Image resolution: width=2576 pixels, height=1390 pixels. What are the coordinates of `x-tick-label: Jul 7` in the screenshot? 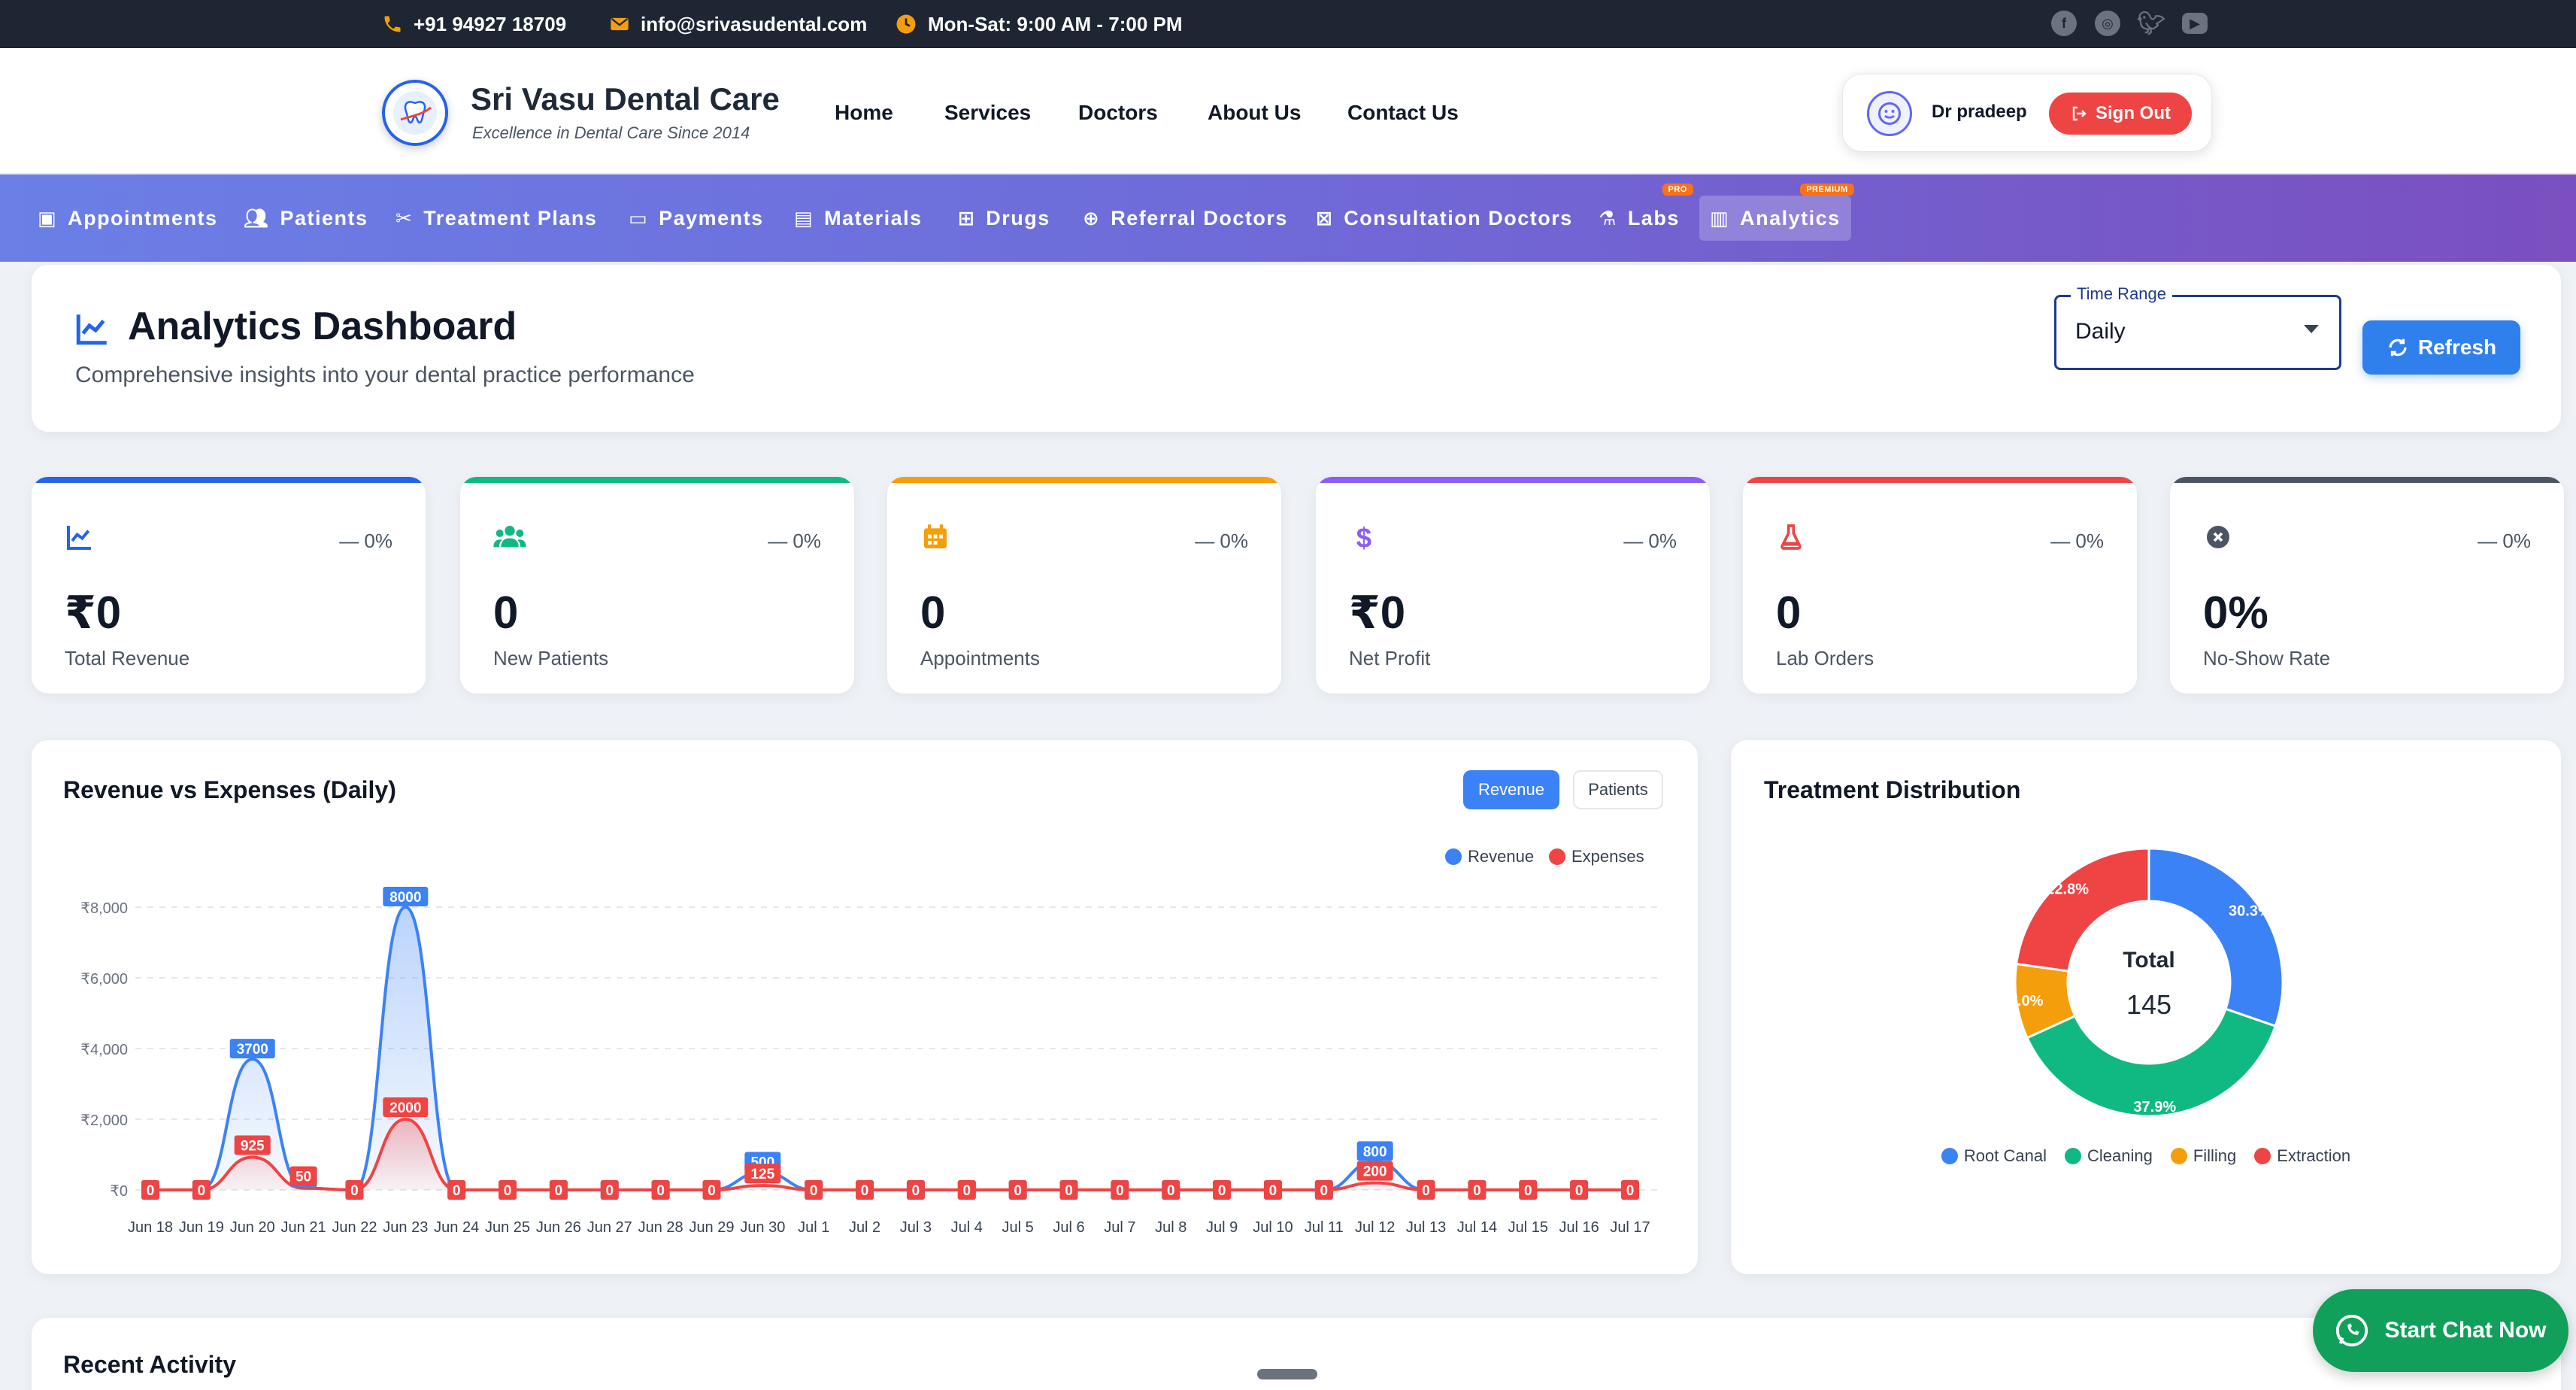 It's located at (1119, 1227).